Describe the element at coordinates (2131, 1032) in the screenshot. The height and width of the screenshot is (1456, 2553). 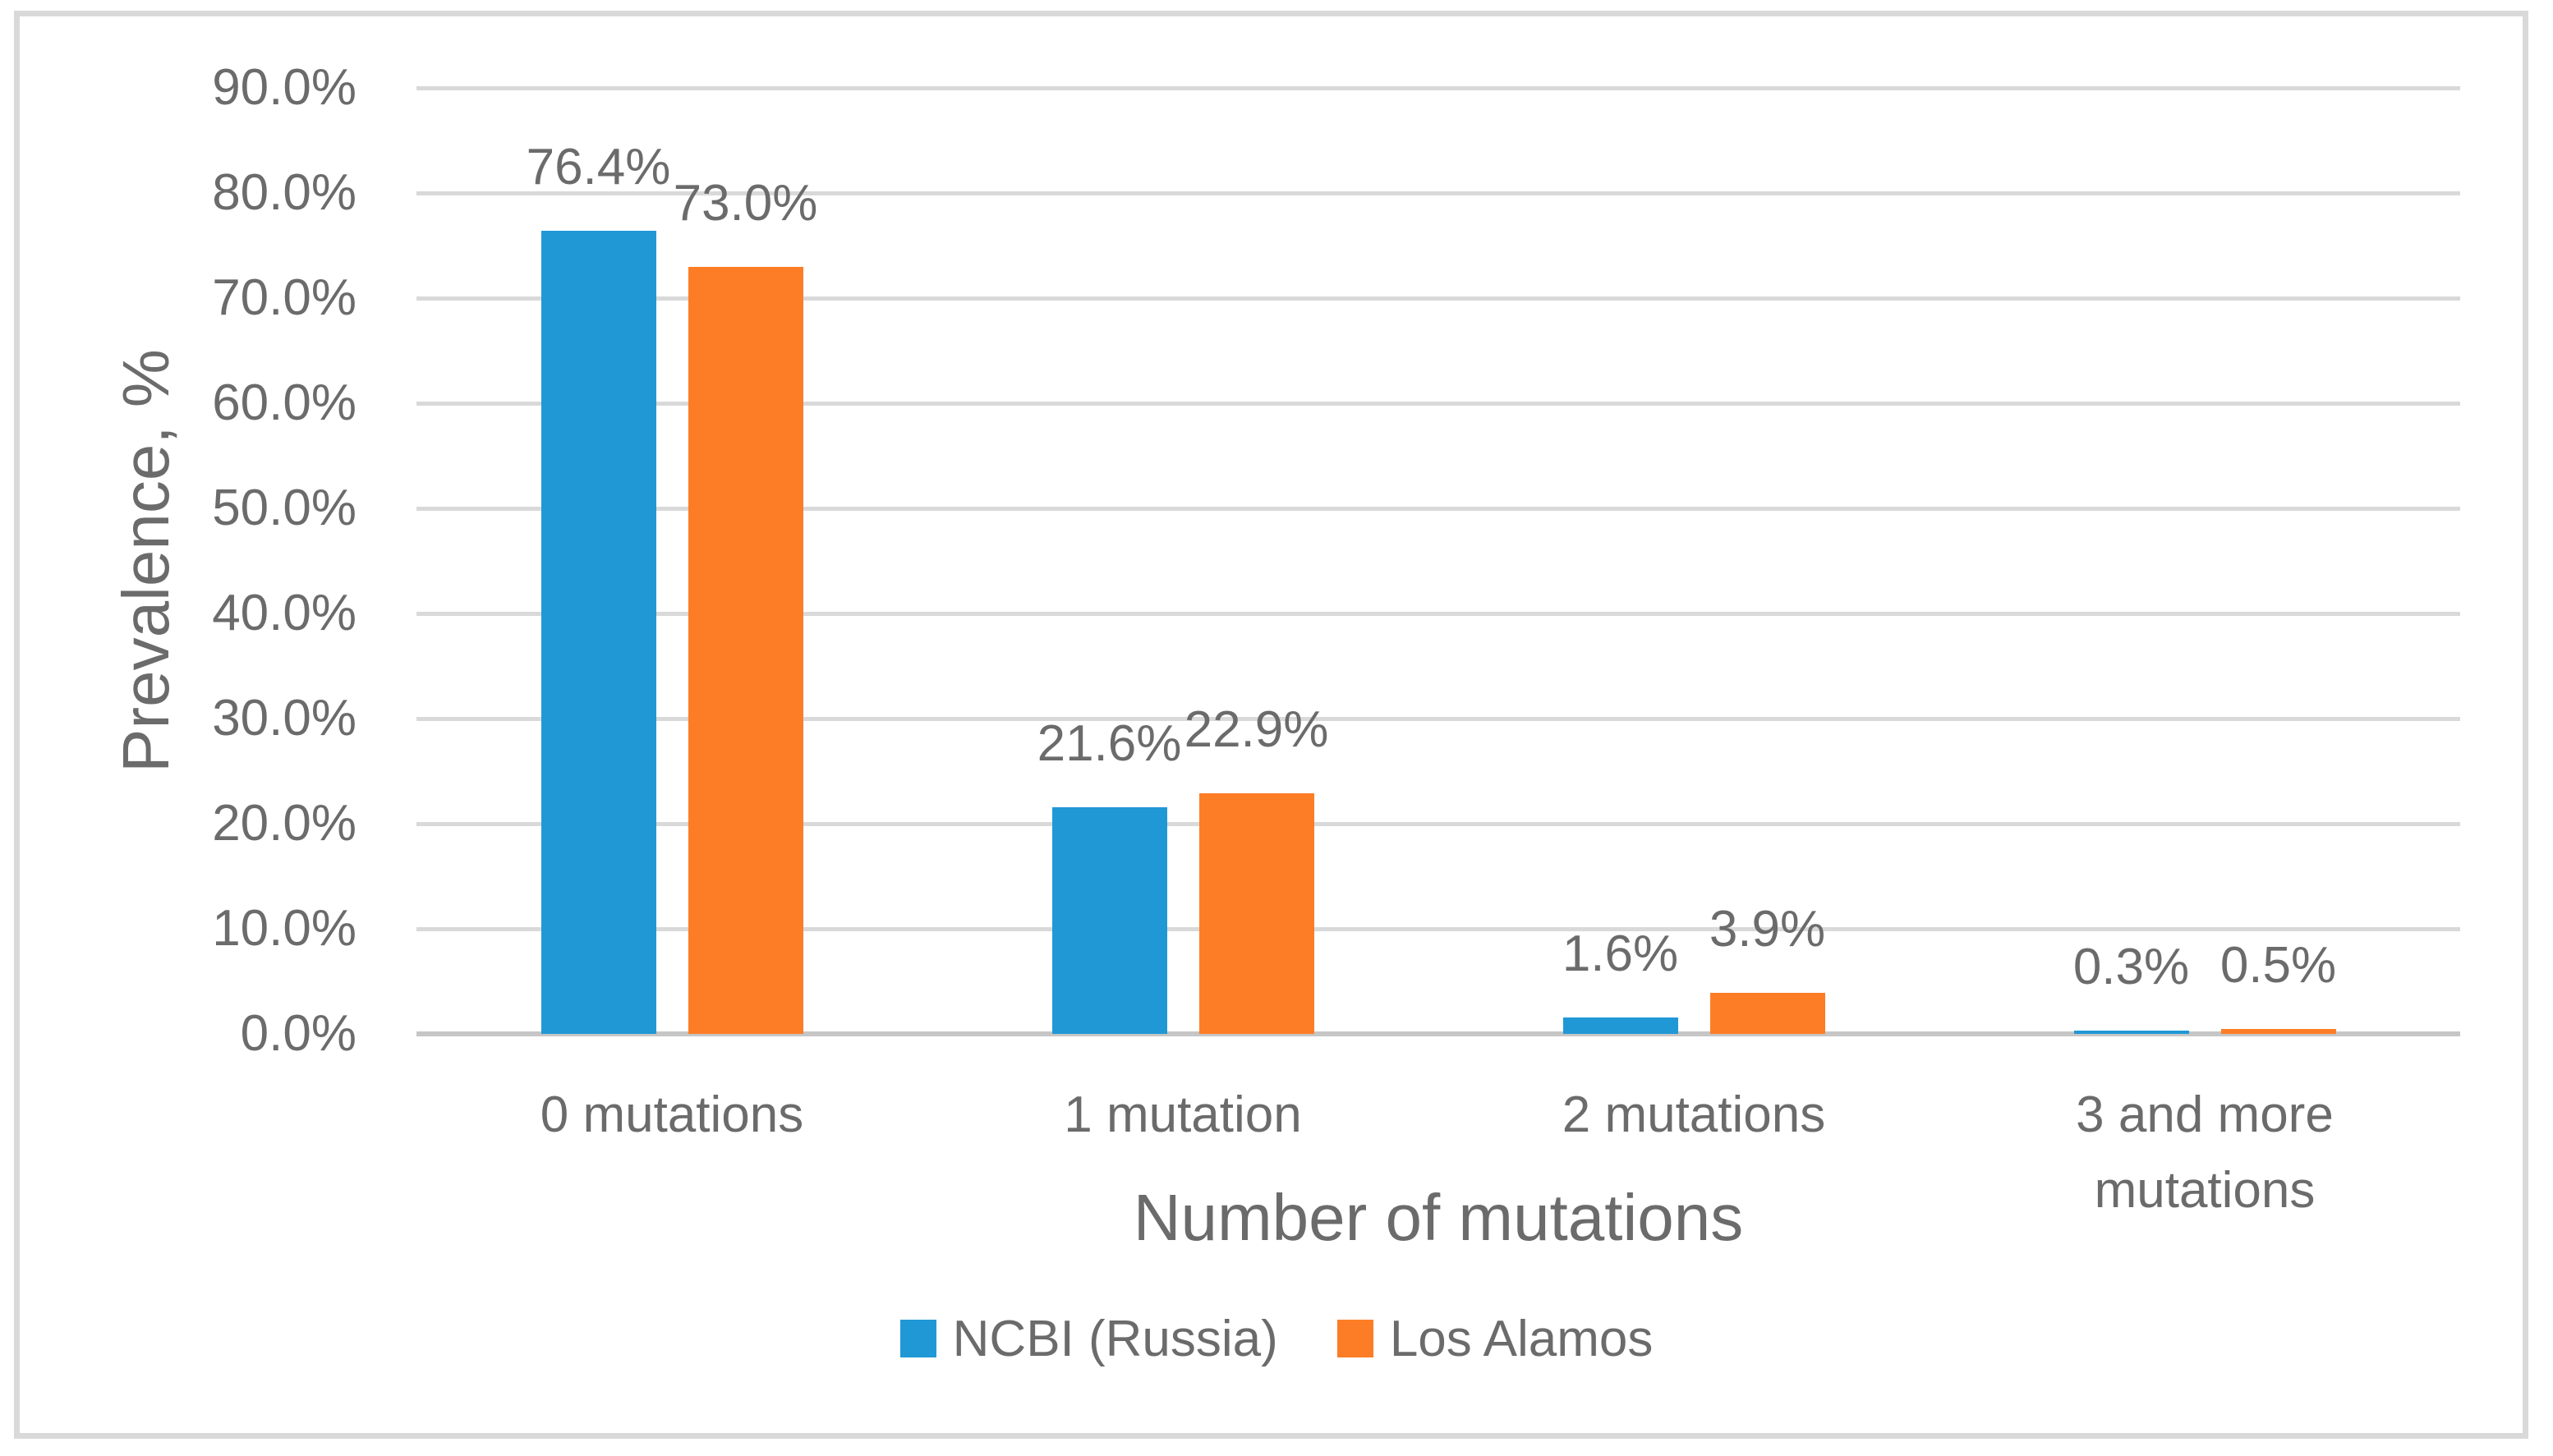
I see `bar-ncbi-russia-3-and-more-mutations` at that location.